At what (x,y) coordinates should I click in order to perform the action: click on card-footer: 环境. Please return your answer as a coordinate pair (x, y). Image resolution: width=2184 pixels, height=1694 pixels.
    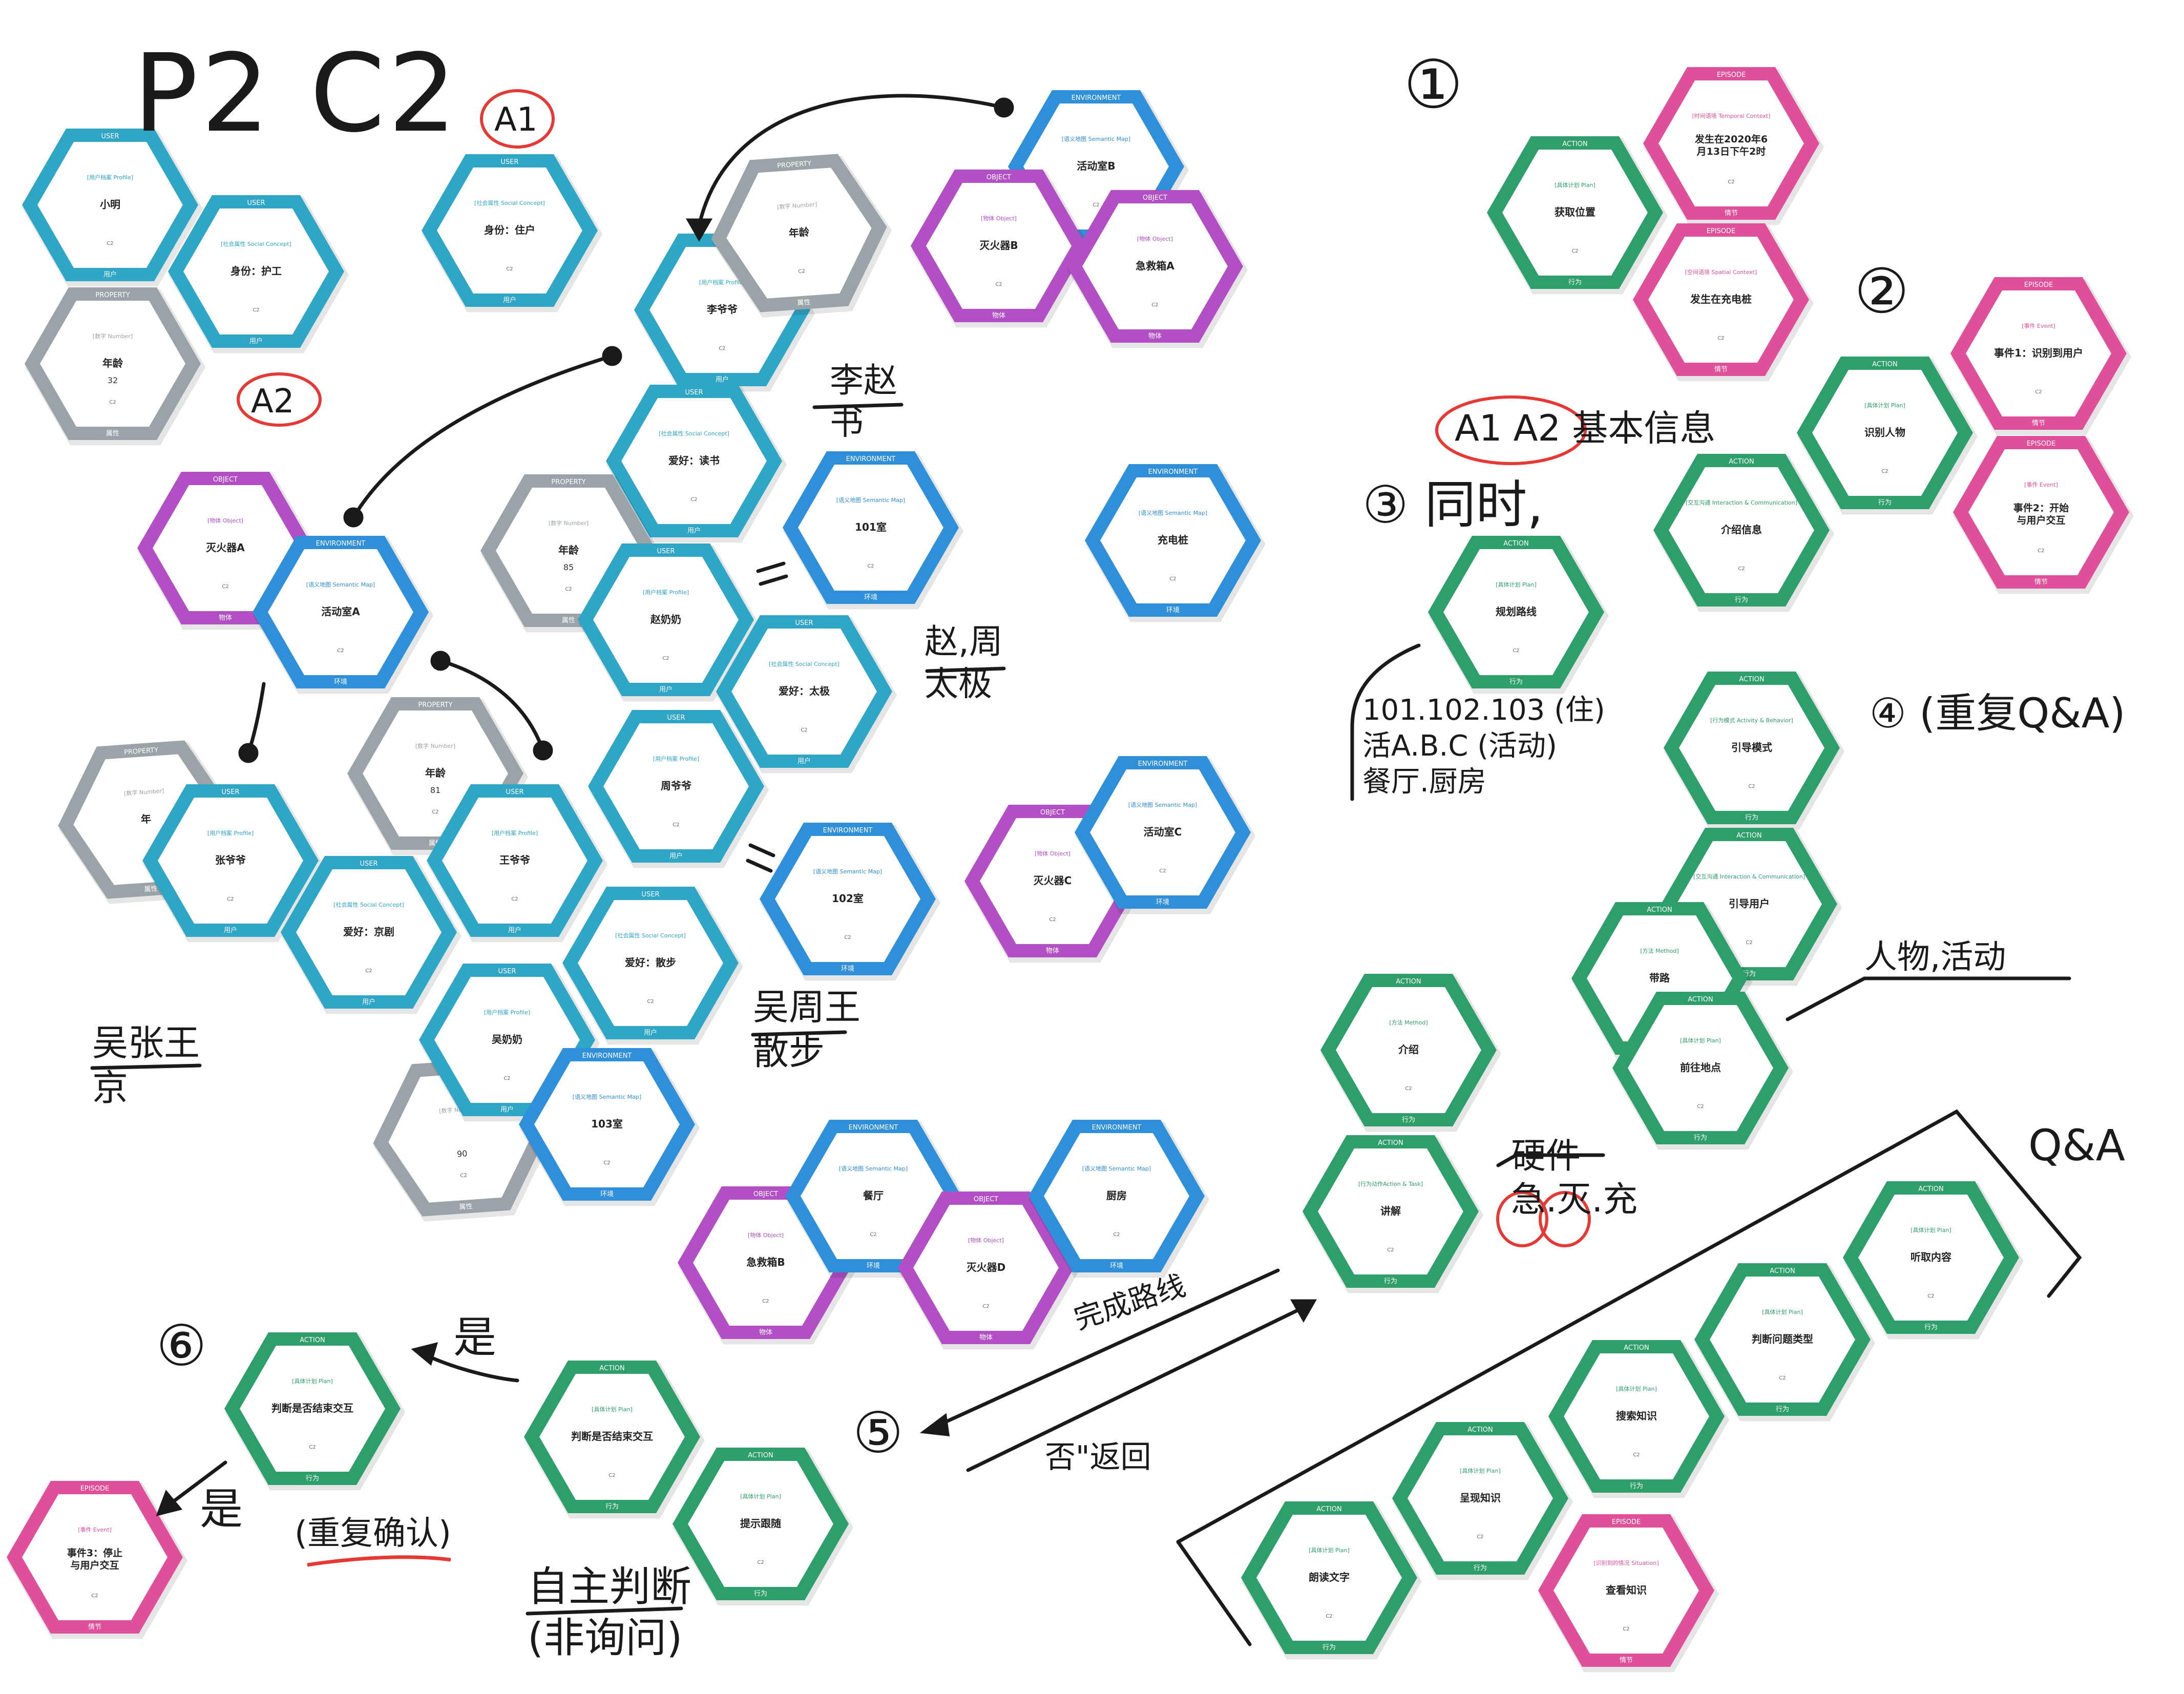
    Looking at the image, I should click on (847, 969).